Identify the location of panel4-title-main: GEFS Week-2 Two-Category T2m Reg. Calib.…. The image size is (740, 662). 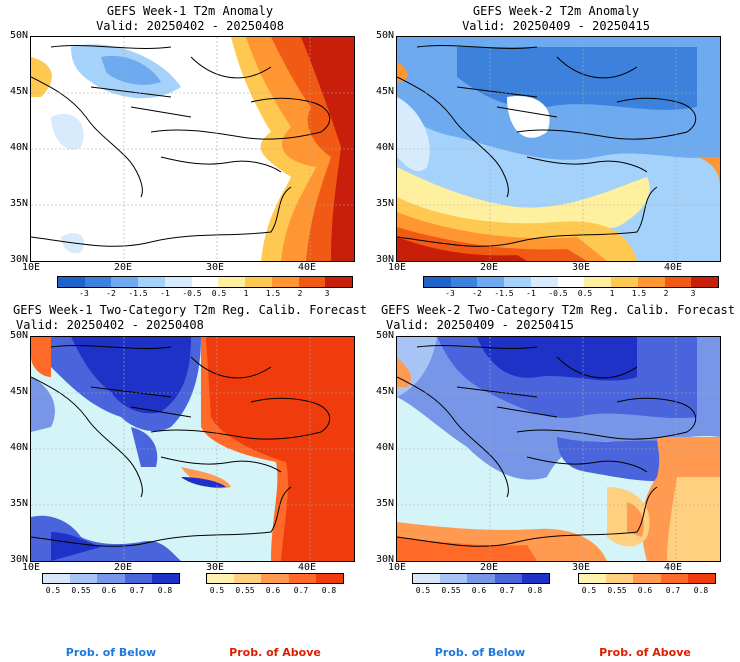
(557, 310).